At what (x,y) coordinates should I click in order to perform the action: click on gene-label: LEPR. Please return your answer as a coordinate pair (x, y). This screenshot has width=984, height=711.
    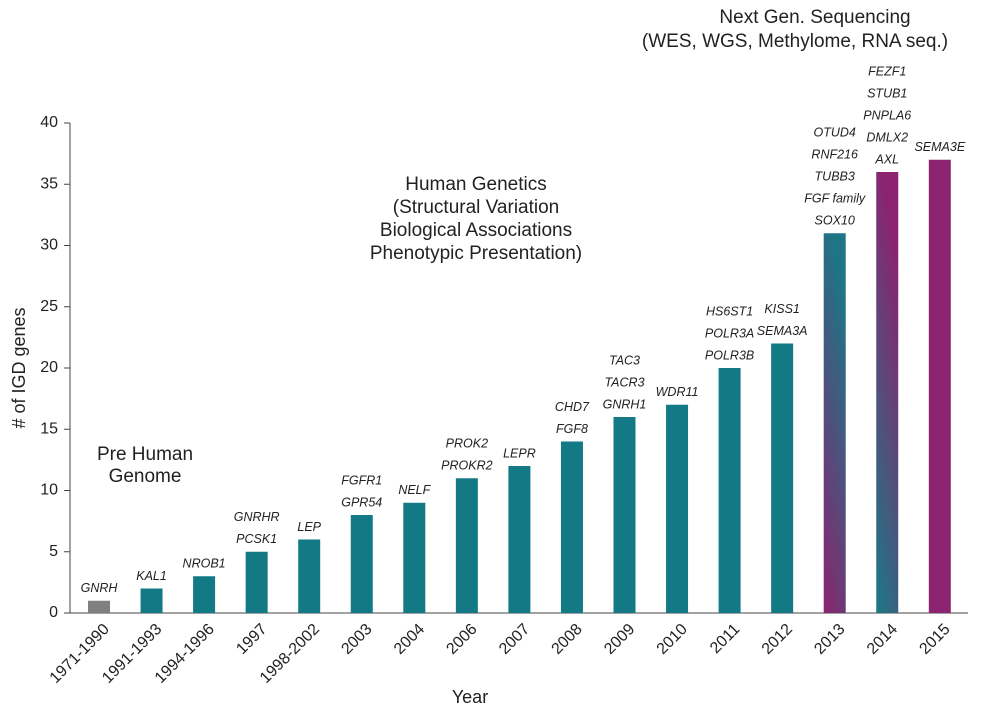
    Looking at the image, I should click on (519, 453).